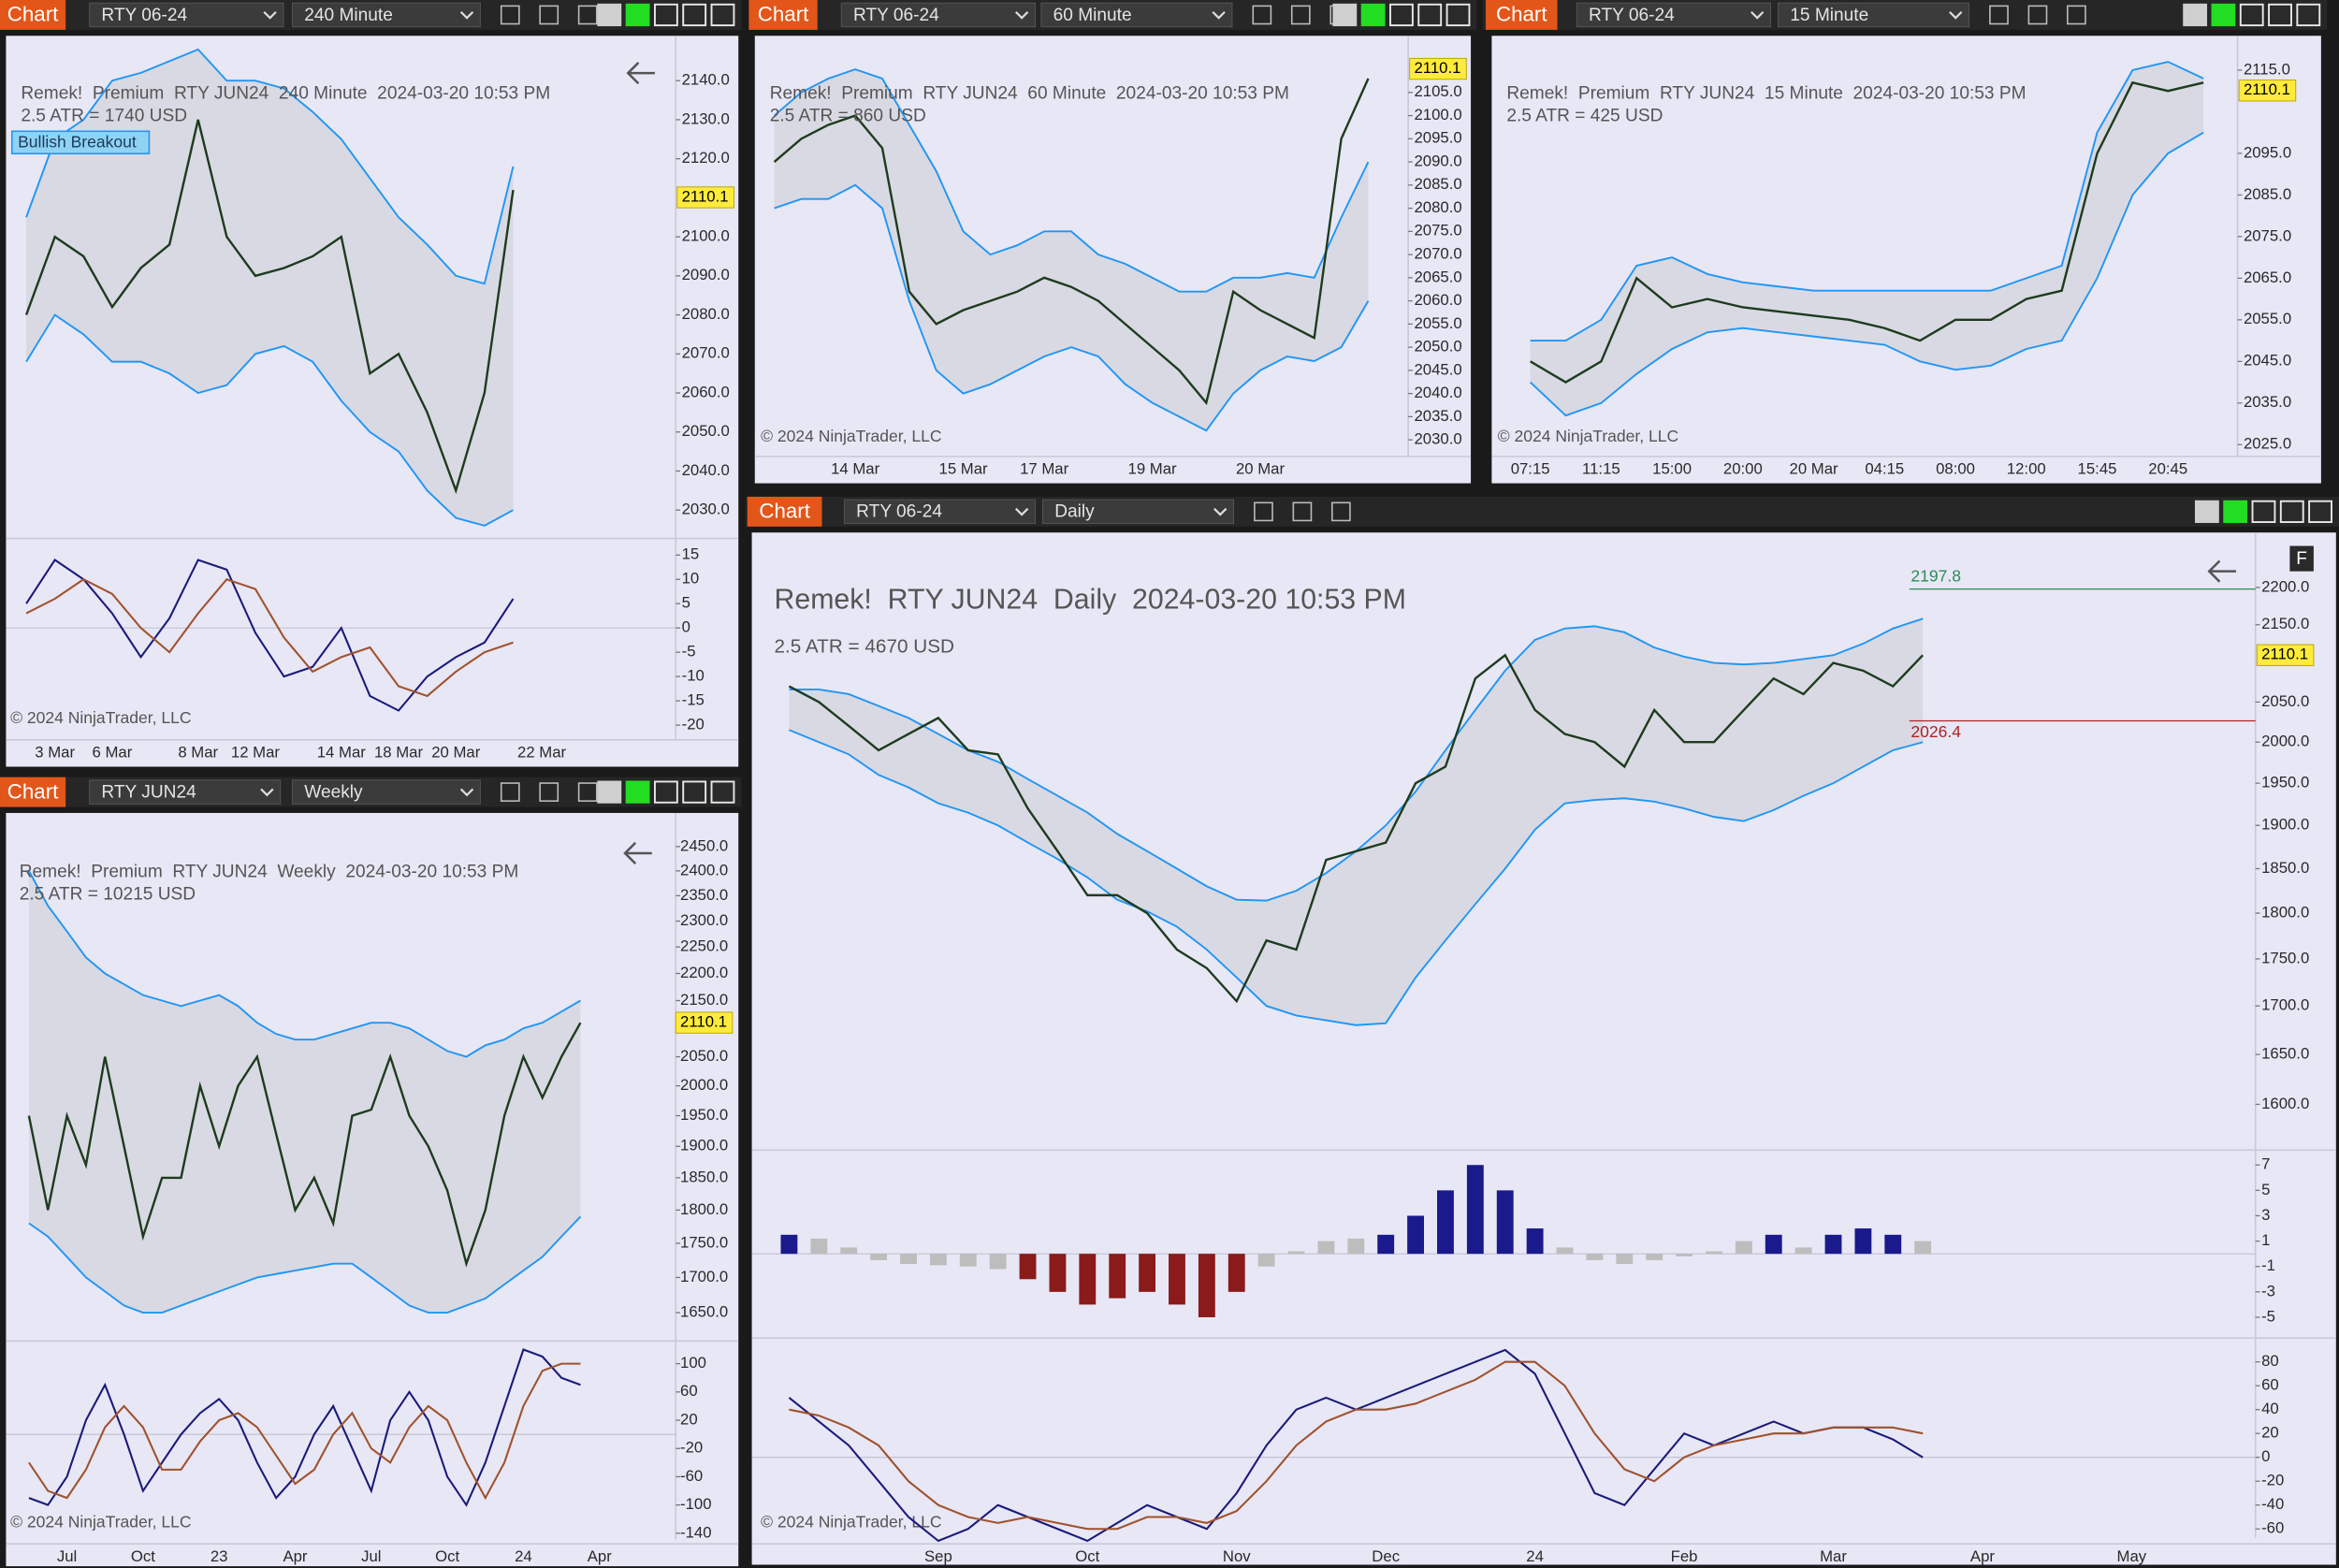 This screenshot has width=2339, height=1568. What do you see at coordinates (1074, 512) in the screenshot?
I see `period-dropdown-label: Daily` at bounding box center [1074, 512].